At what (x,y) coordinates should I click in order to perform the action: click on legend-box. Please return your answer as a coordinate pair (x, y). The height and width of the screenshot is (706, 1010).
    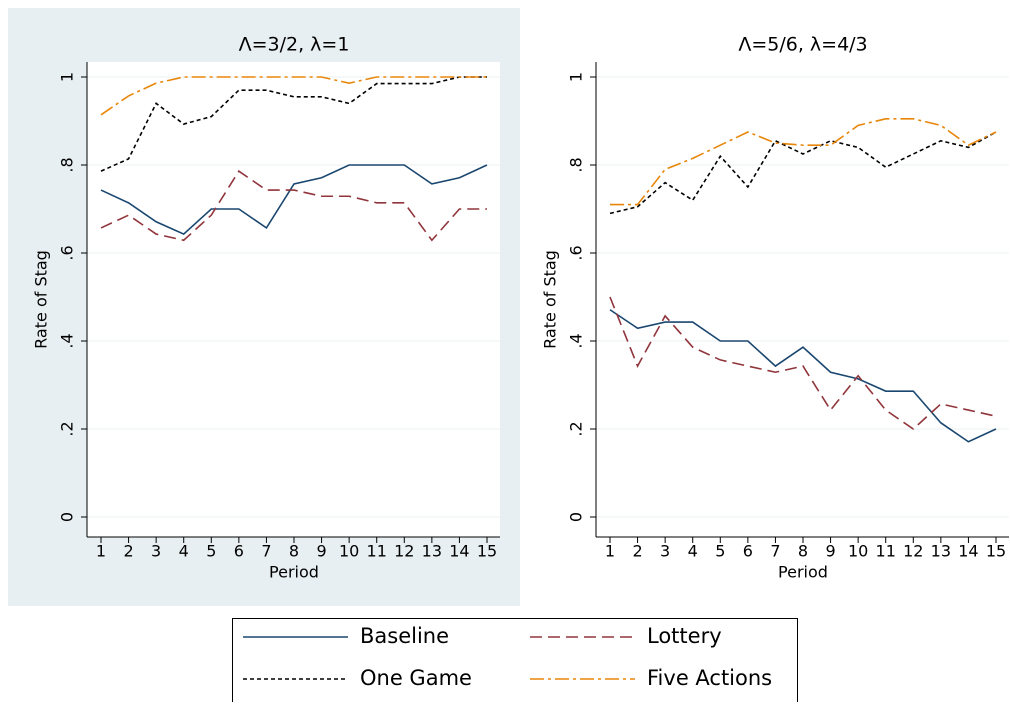
    Looking at the image, I should click on (515, 660).